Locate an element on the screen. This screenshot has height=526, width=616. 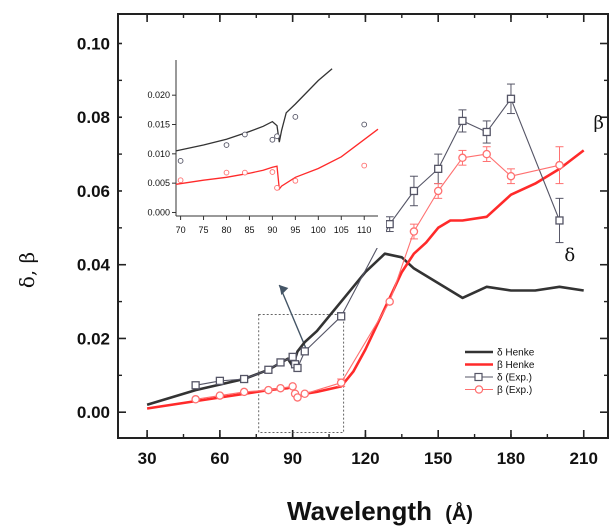
y-axis-label: δ, β is located at coordinates (27, 270).